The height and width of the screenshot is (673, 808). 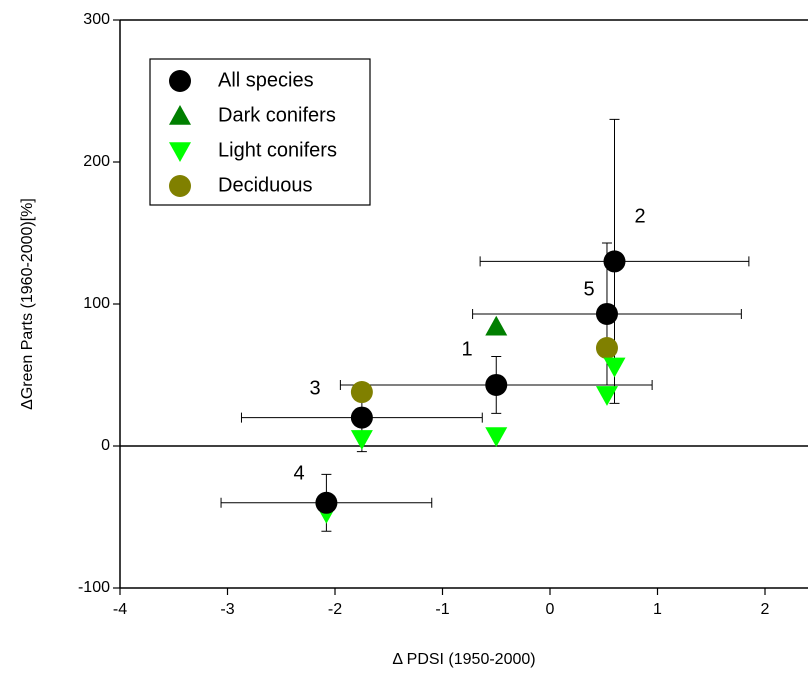 I want to click on y-axis-label: ΔGreen Parts (1960-2000)[%], so click(x=27, y=304).